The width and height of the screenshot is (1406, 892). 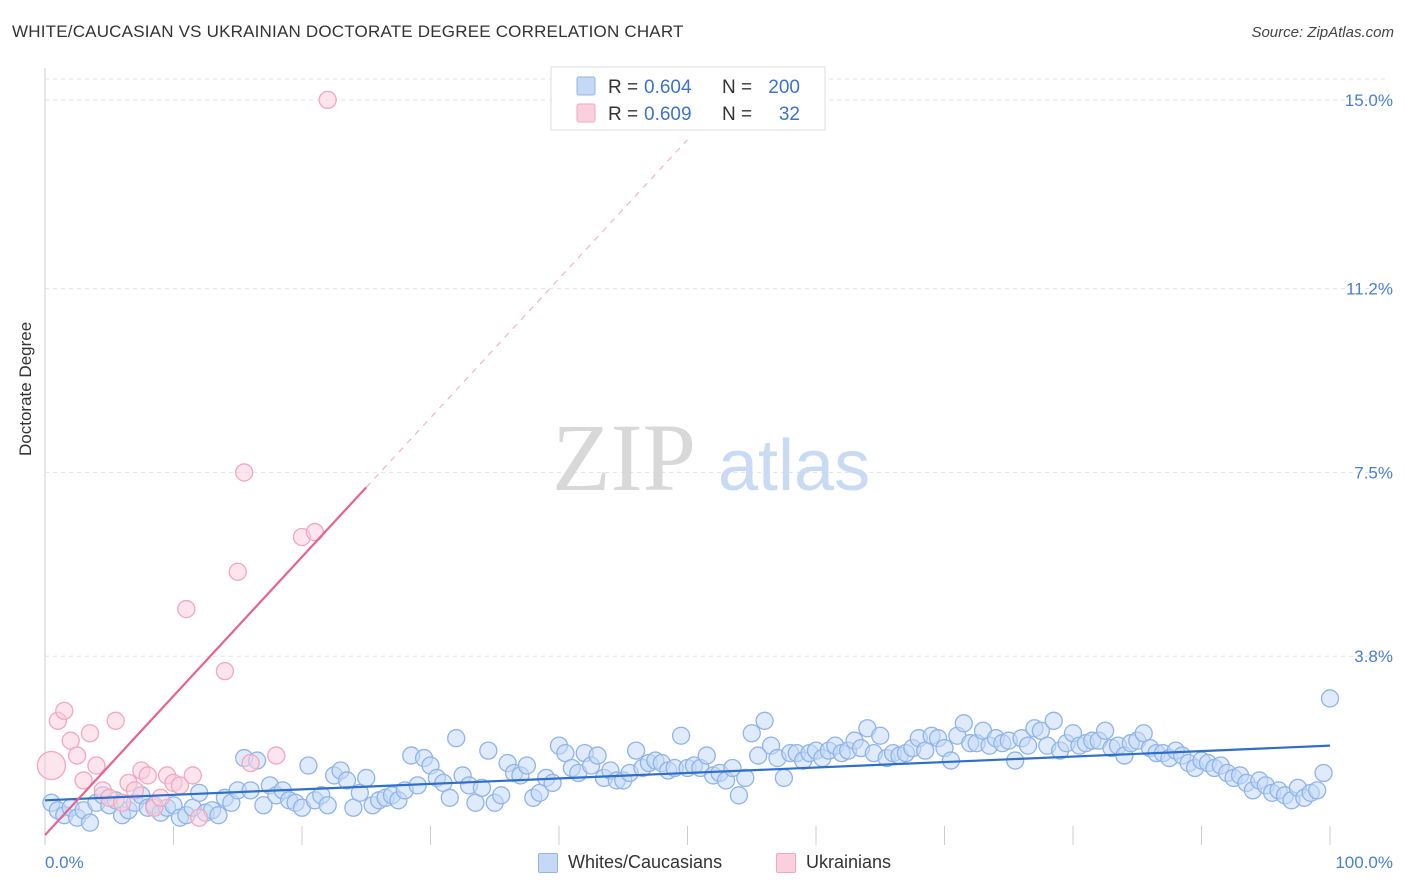 What do you see at coordinates (624, 457) in the screenshot?
I see `watermark-zip: ZIP` at bounding box center [624, 457].